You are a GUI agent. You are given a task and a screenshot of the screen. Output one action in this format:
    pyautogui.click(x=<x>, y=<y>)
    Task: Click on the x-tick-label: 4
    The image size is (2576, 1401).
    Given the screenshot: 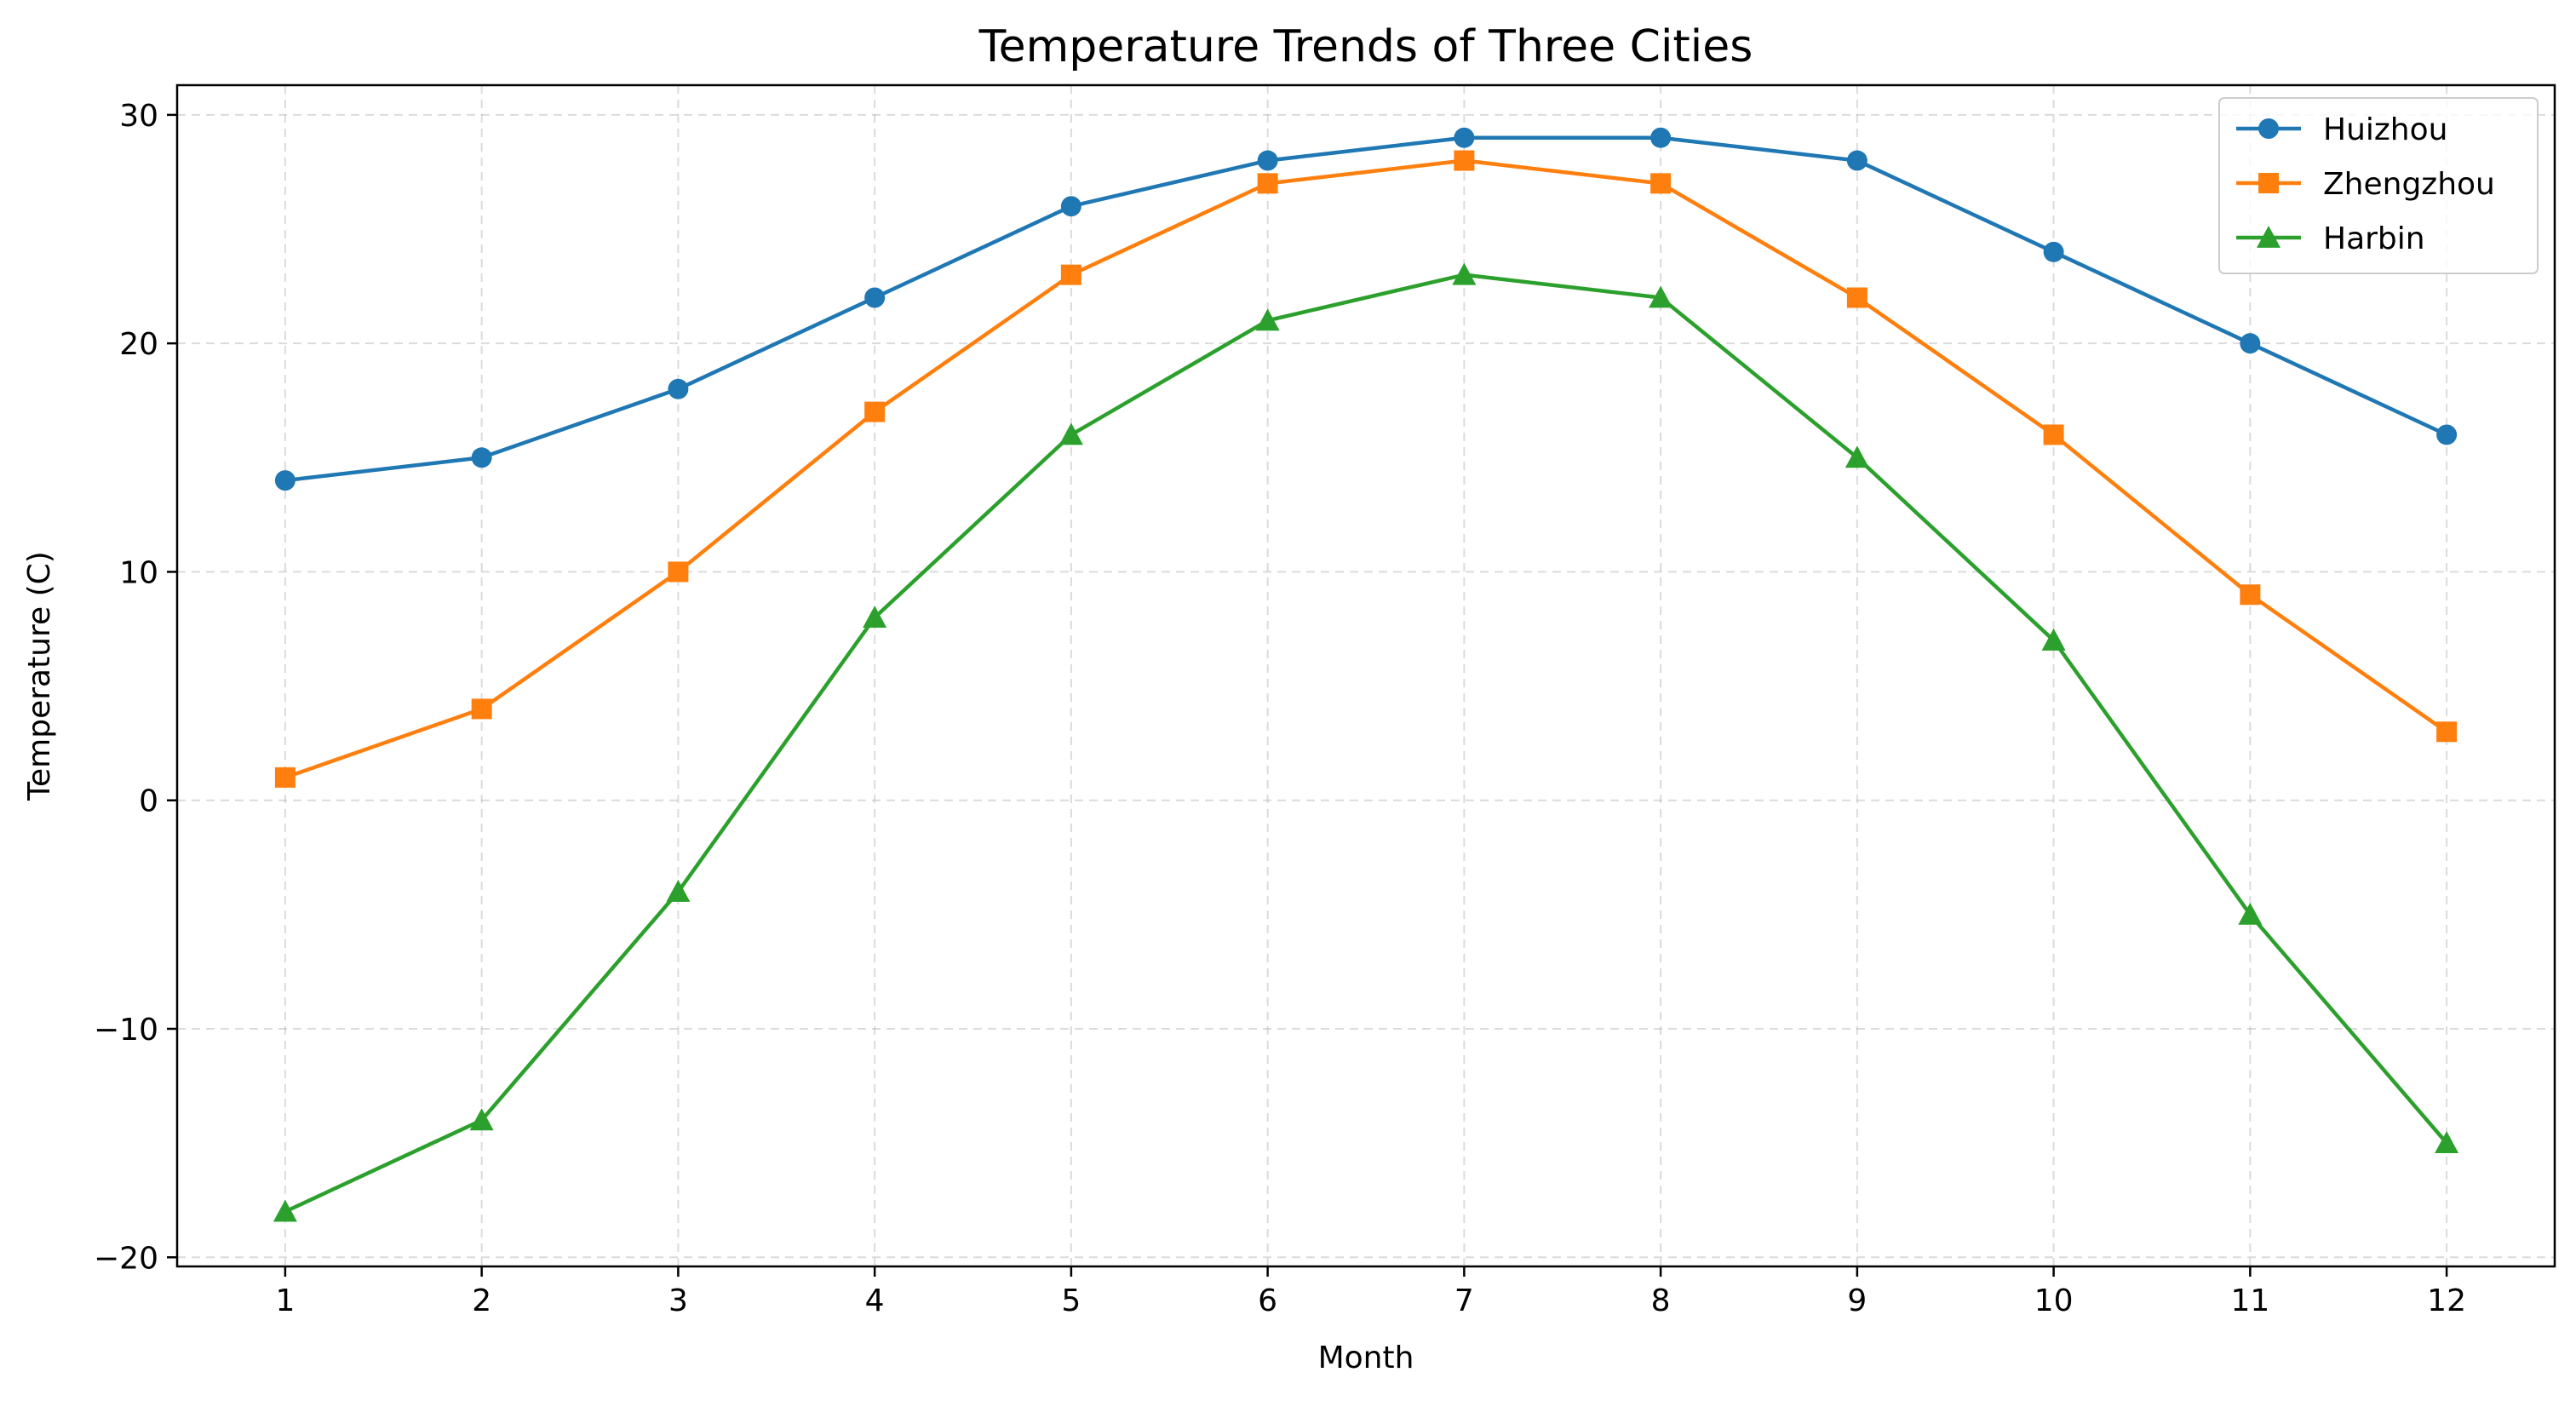 What is the action you would take?
    pyautogui.click(x=875, y=1300)
    